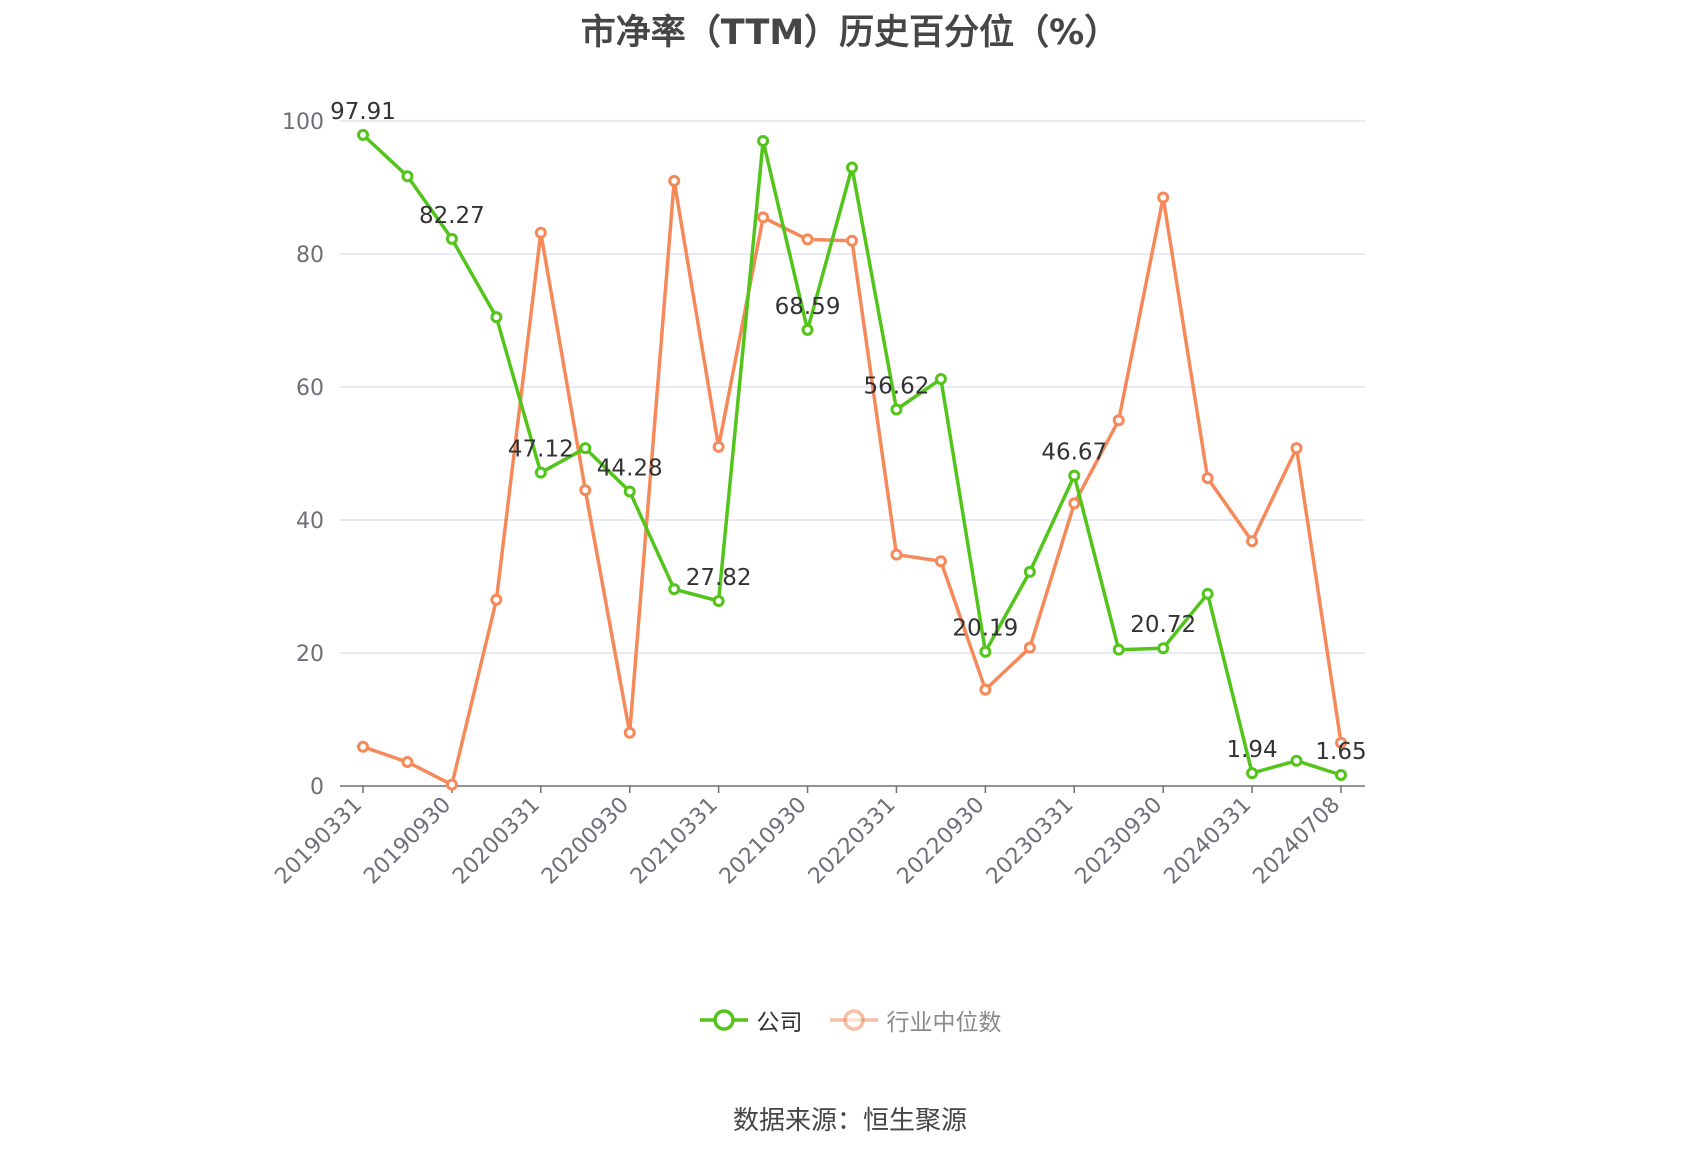 This screenshot has height=1150, width=1700. I want to click on y-tick-label: 80, so click(310, 255).